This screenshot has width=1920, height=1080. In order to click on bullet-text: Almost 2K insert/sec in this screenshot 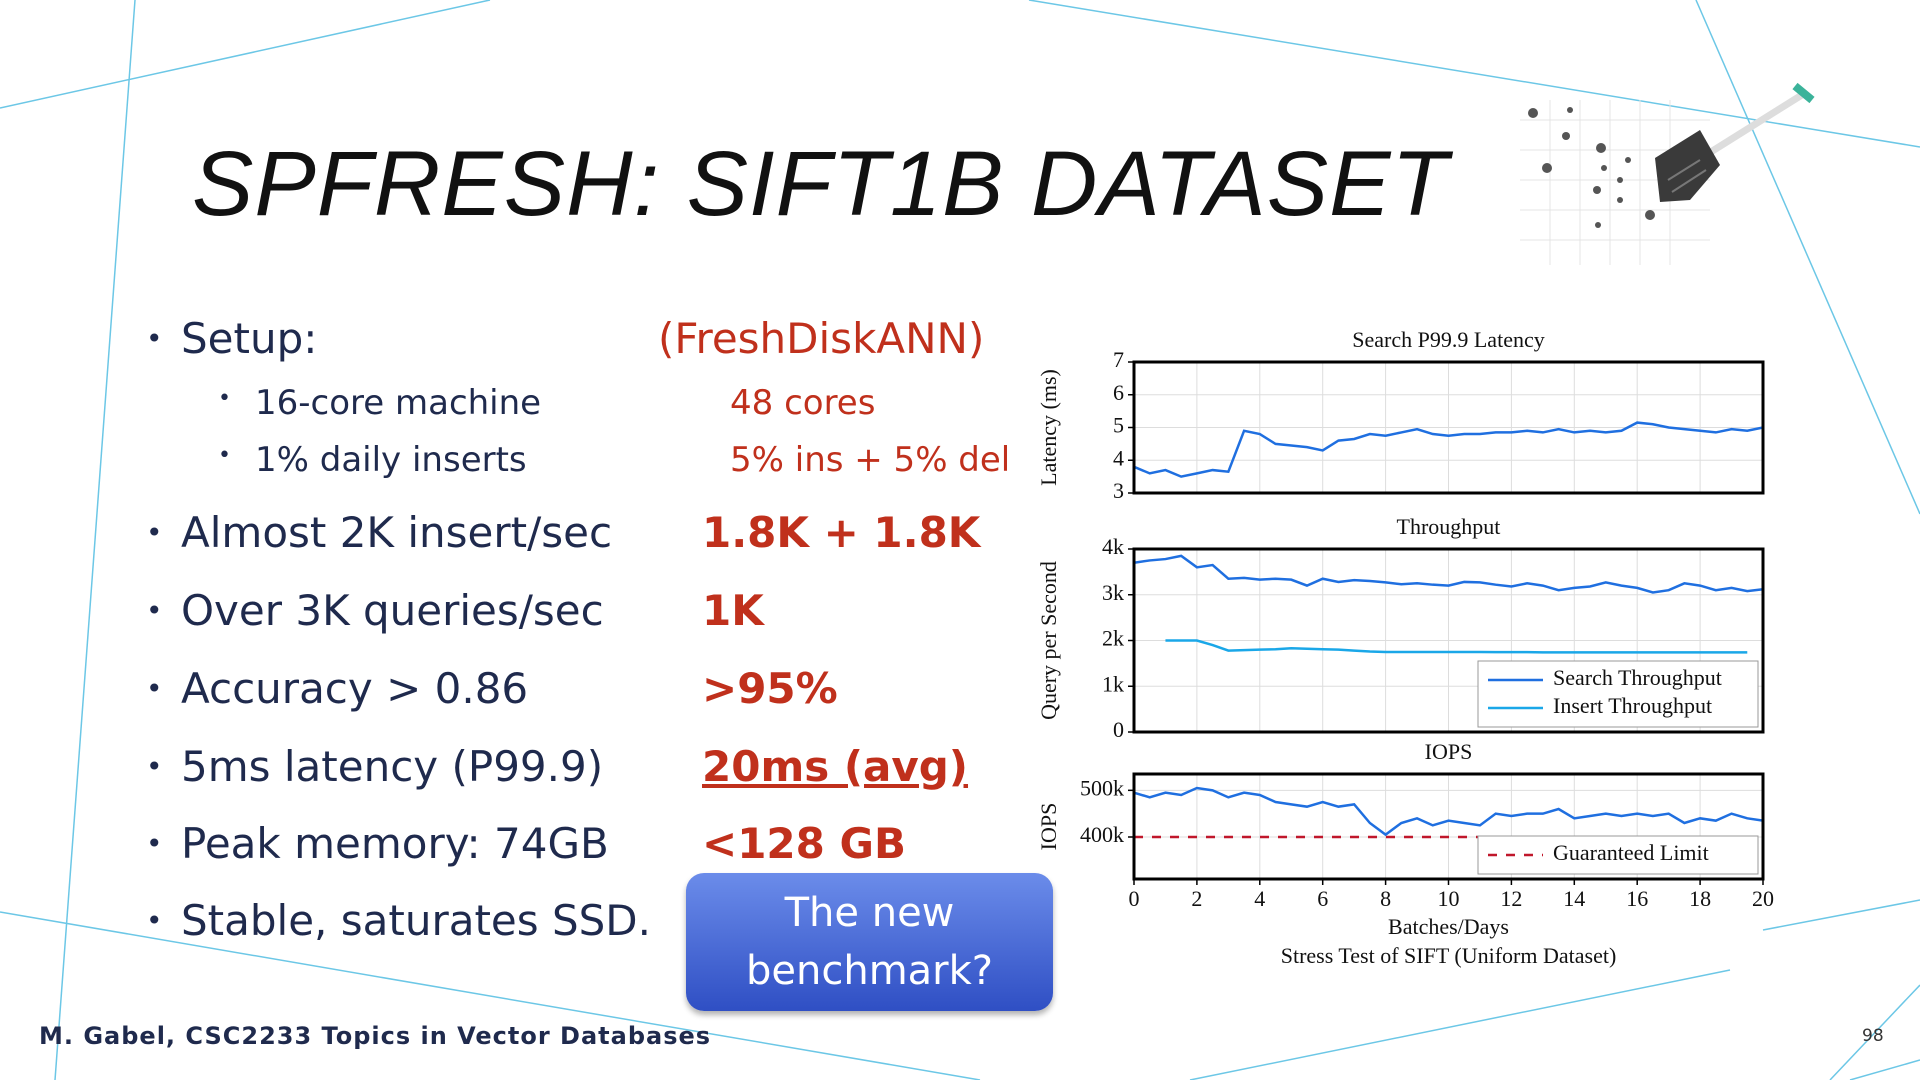, I will do `click(397, 532)`.